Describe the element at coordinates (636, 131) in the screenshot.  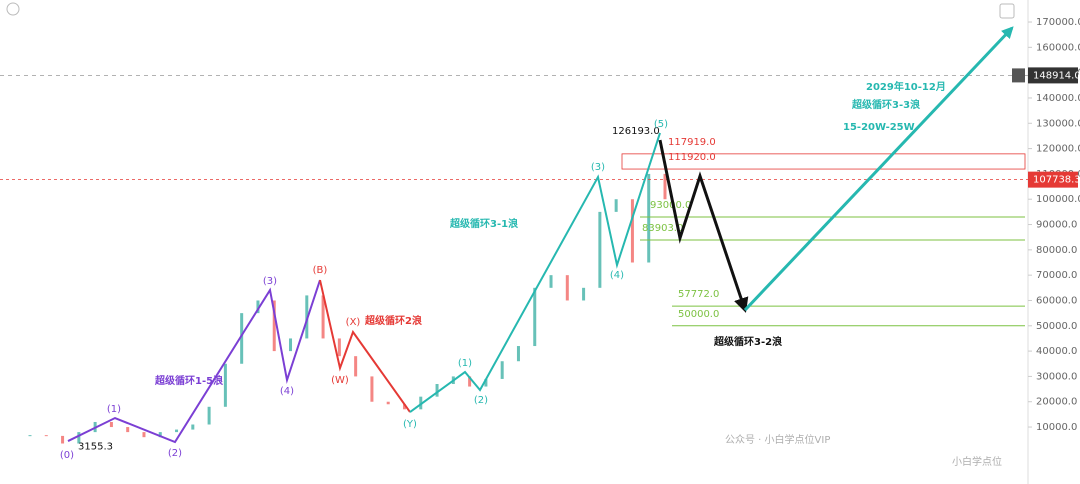
I see `price-mark-label: 126193.0` at that location.